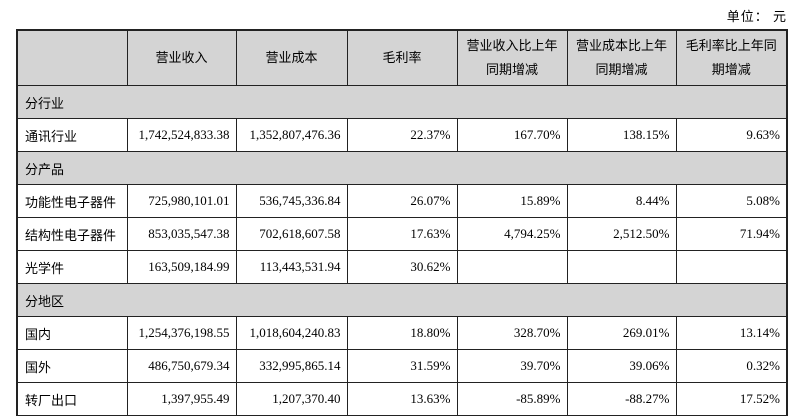  I want to click on column-header-revenue: 营业收入, so click(181, 57).